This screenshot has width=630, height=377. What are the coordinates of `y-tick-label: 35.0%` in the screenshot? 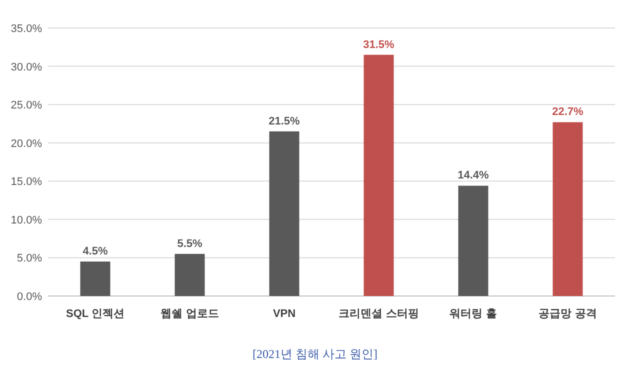 It's located at (26, 29).